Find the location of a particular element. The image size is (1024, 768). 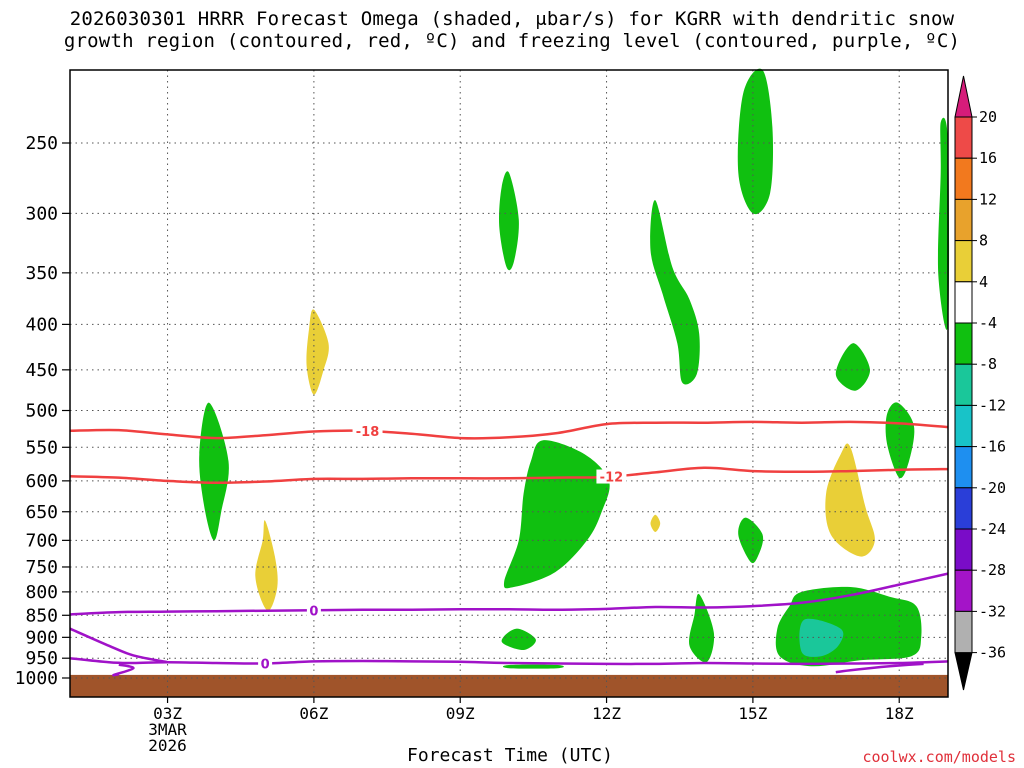

contour-label-1: -12 is located at coordinates (612, 478).